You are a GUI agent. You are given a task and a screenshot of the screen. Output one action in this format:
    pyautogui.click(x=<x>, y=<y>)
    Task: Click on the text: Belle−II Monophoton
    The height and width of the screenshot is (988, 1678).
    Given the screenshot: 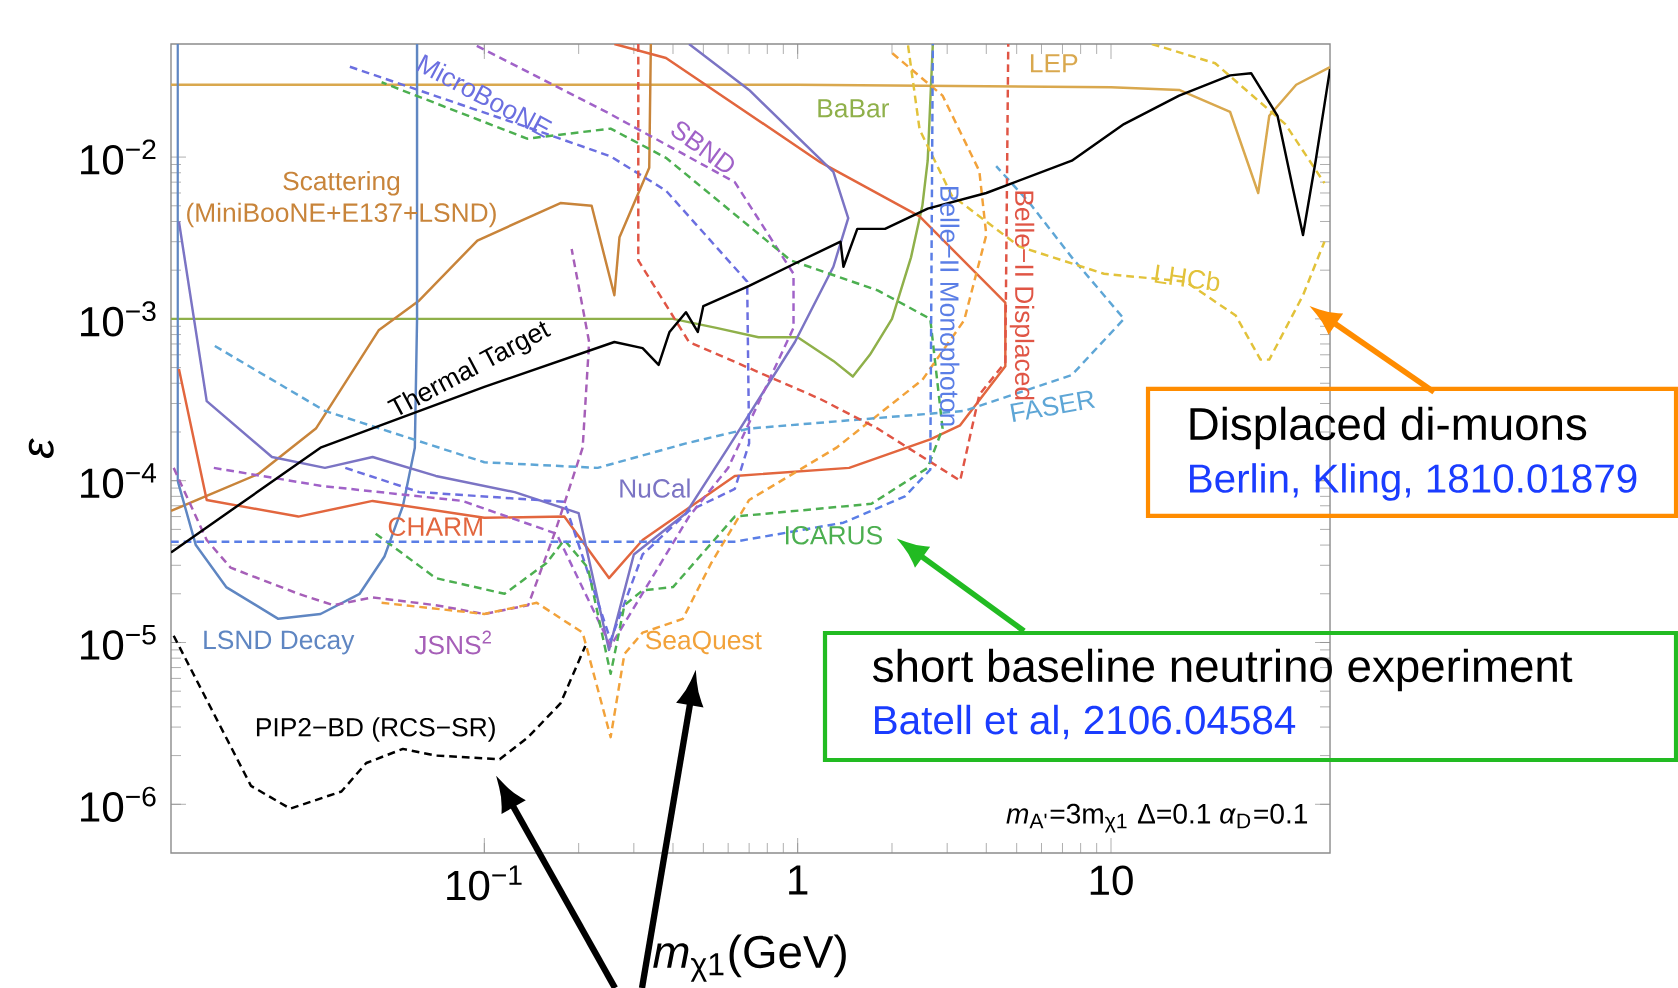 What is the action you would take?
    pyautogui.click(x=947, y=306)
    